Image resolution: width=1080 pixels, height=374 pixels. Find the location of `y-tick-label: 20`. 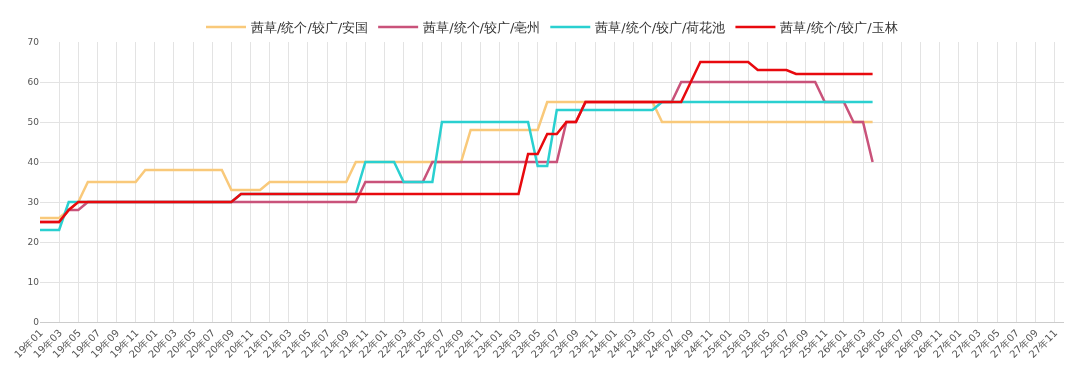

y-tick-label: 20 is located at coordinates (33, 242).